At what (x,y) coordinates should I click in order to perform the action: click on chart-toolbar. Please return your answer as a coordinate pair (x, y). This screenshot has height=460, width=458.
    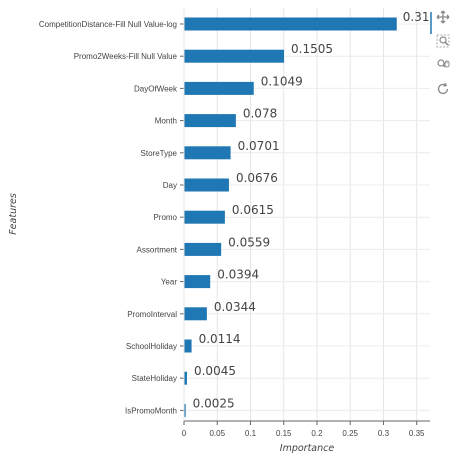
    Looking at the image, I should click on (444, 56).